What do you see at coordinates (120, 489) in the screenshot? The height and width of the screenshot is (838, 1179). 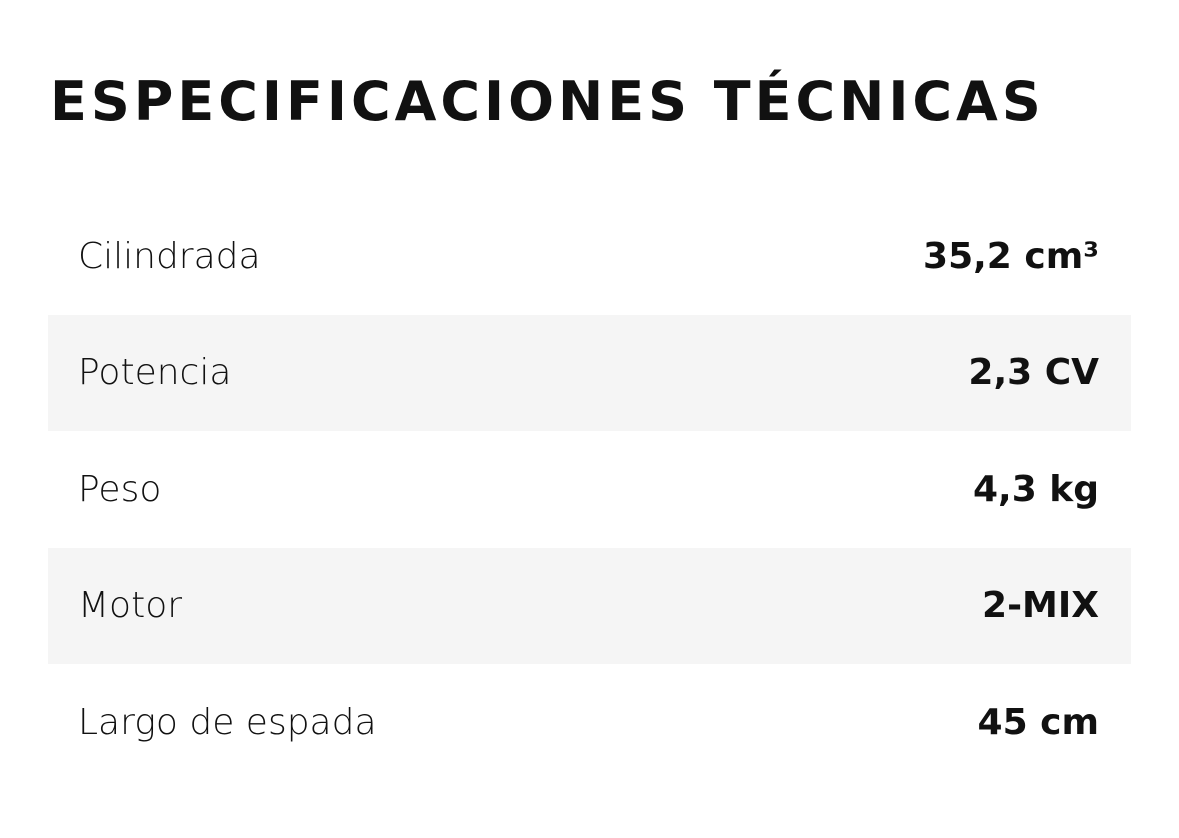 I see `spec-label: Peso` at bounding box center [120, 489].